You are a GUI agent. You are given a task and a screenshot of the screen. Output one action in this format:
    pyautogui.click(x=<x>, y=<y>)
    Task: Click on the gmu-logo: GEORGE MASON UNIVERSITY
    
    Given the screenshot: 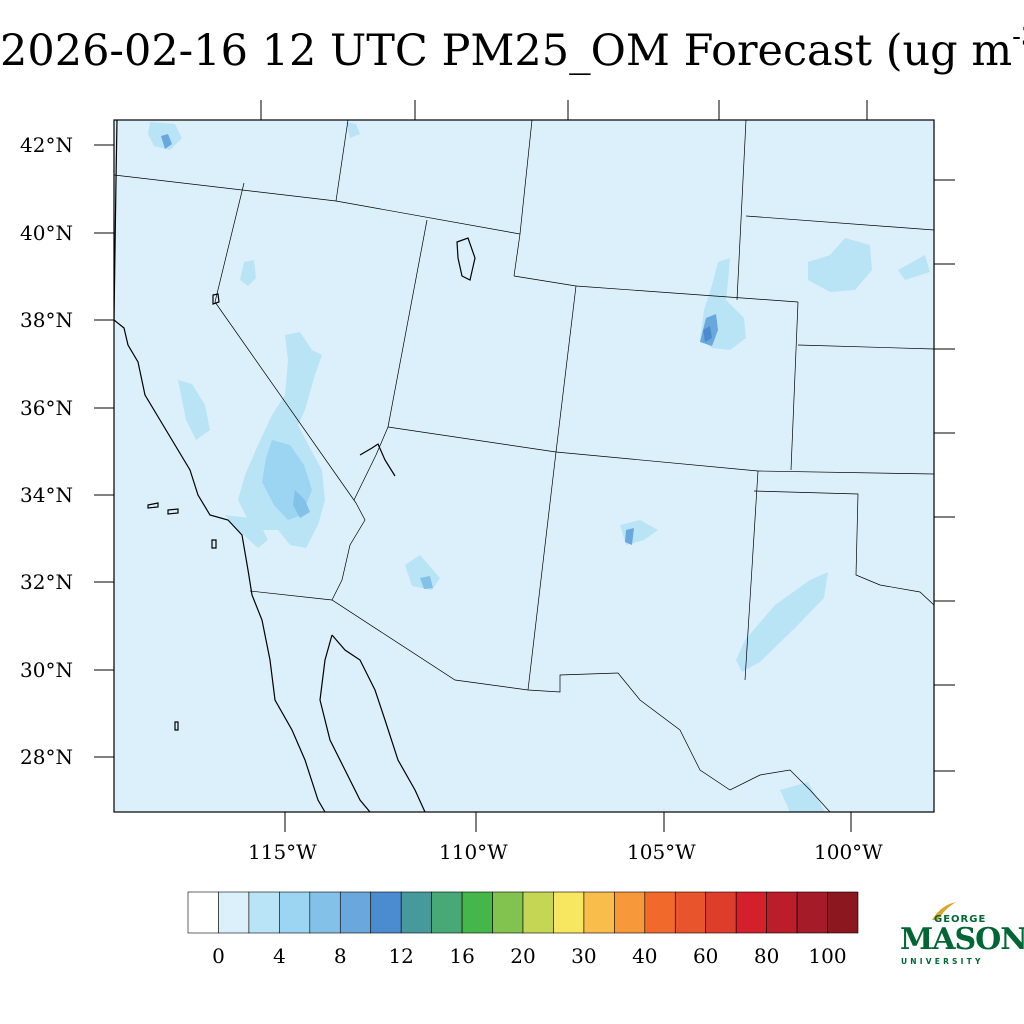 What is the action you would take?
    pyautogui.click(x=961, y=934)
    